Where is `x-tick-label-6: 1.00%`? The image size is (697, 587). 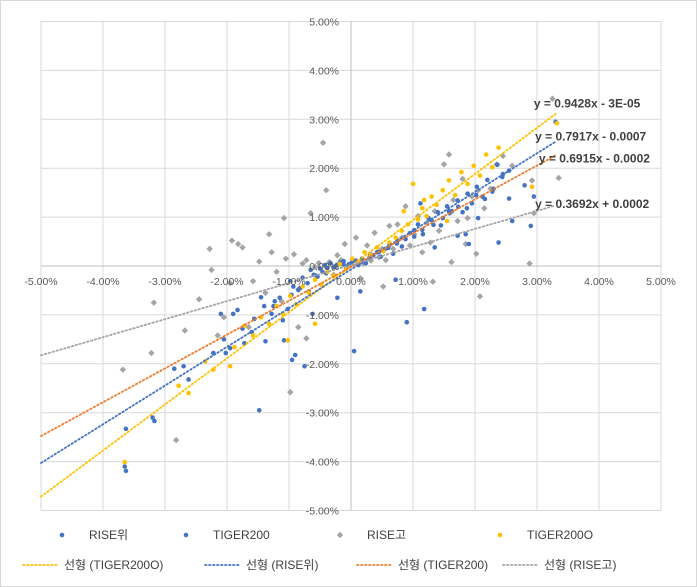 x-tick-label-6: 1.00% is located at coordinates (413, 282).